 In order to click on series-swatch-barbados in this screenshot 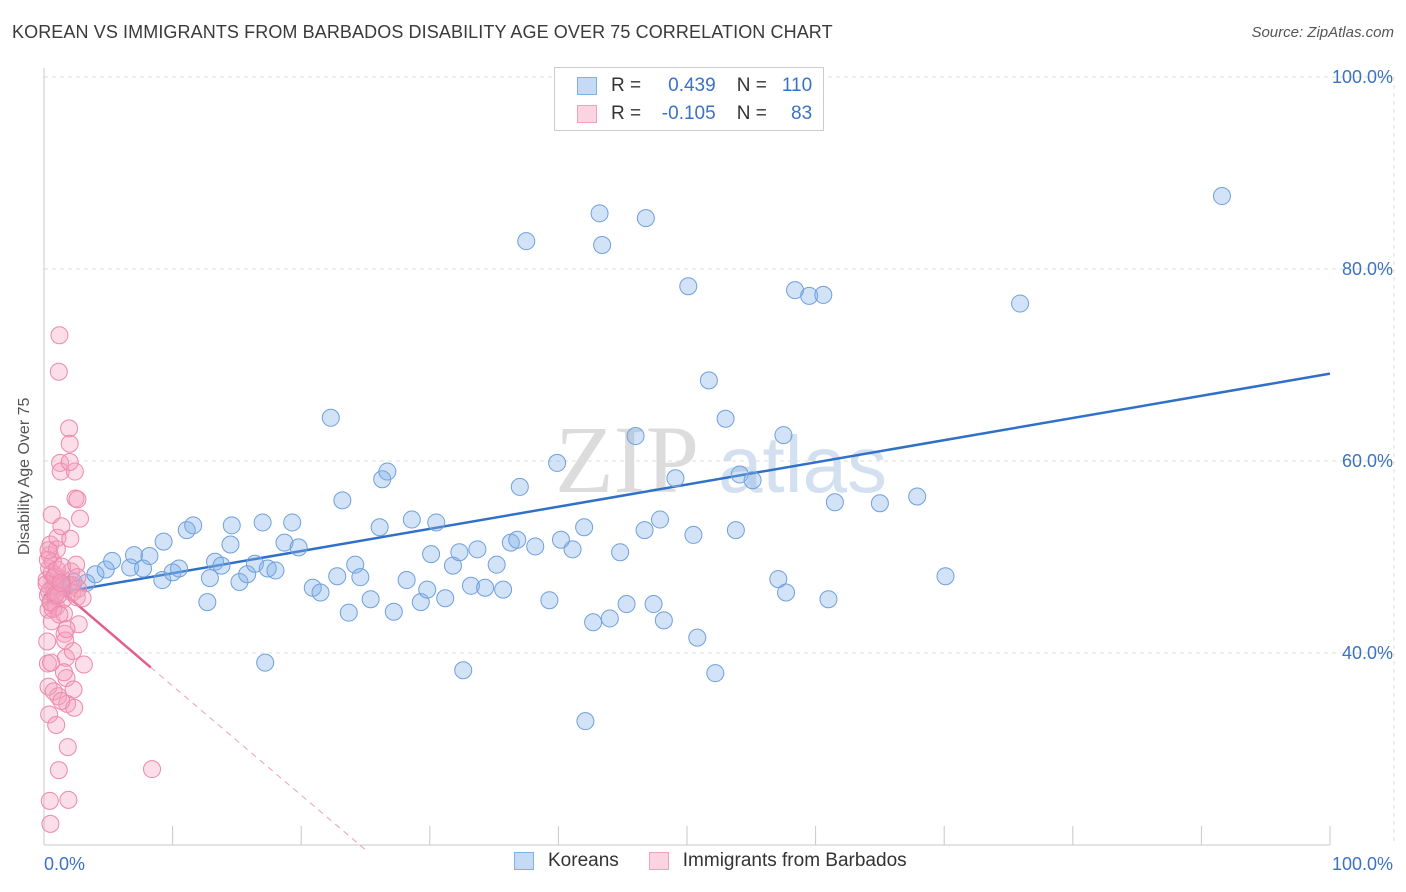, I will do `click(658, 861)`.